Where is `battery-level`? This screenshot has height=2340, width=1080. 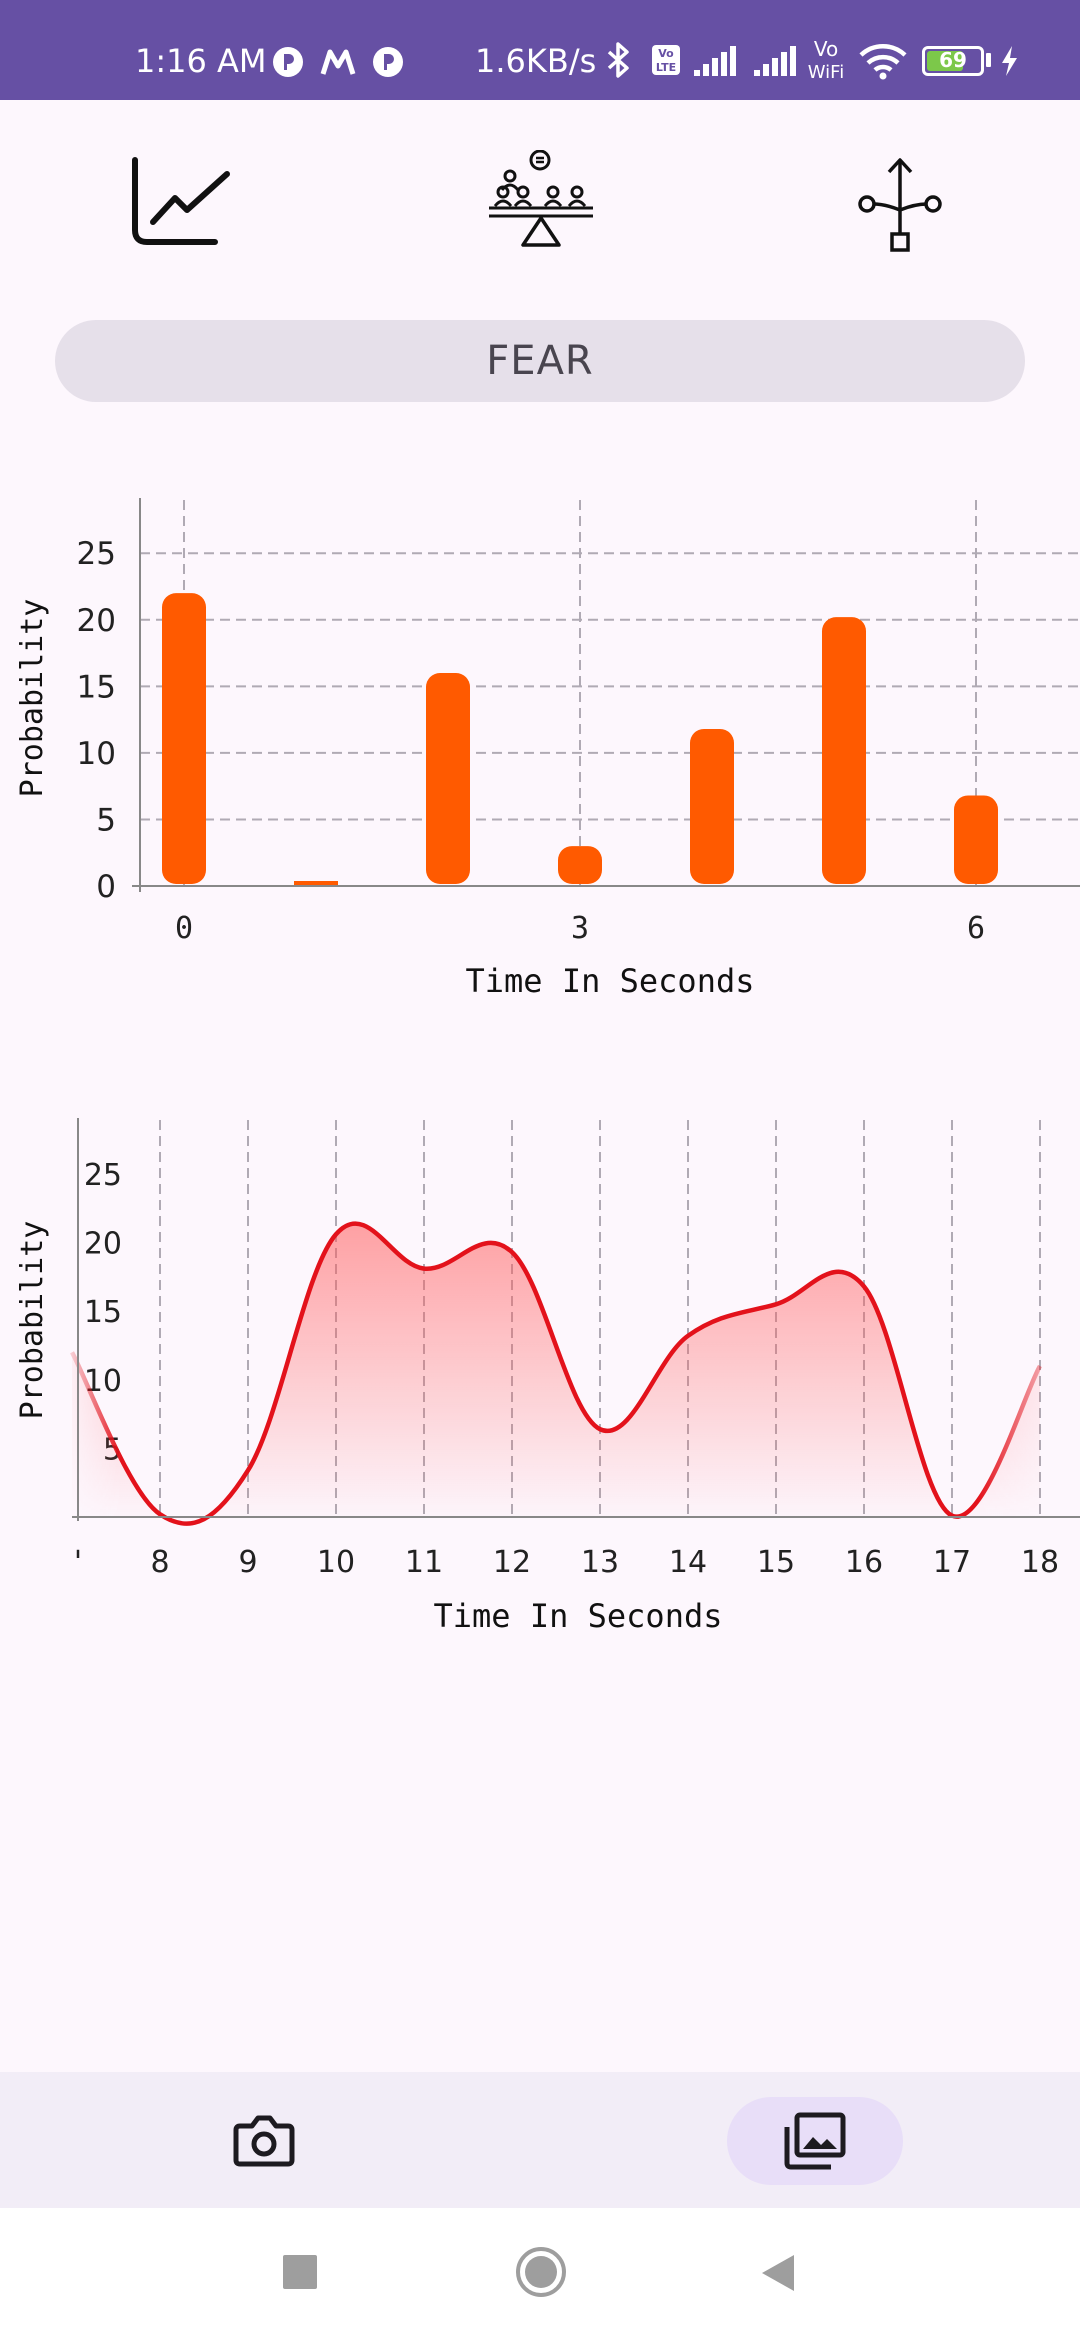
battery-level is located at coordinates (945, 61).